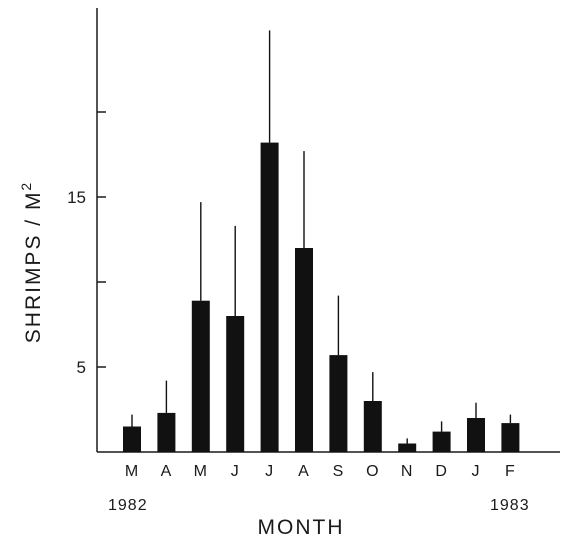  I want to click on year-label-start: 1982, so click(128, 505).